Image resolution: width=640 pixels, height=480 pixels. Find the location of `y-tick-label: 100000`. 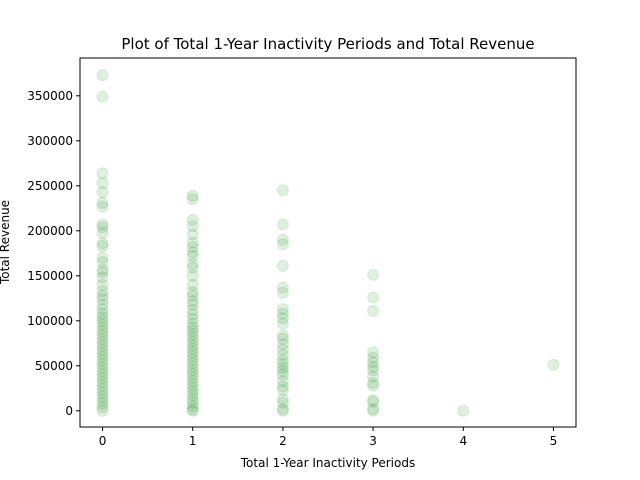

y-tick-label: 100000 is located at coordinates (50, 321).